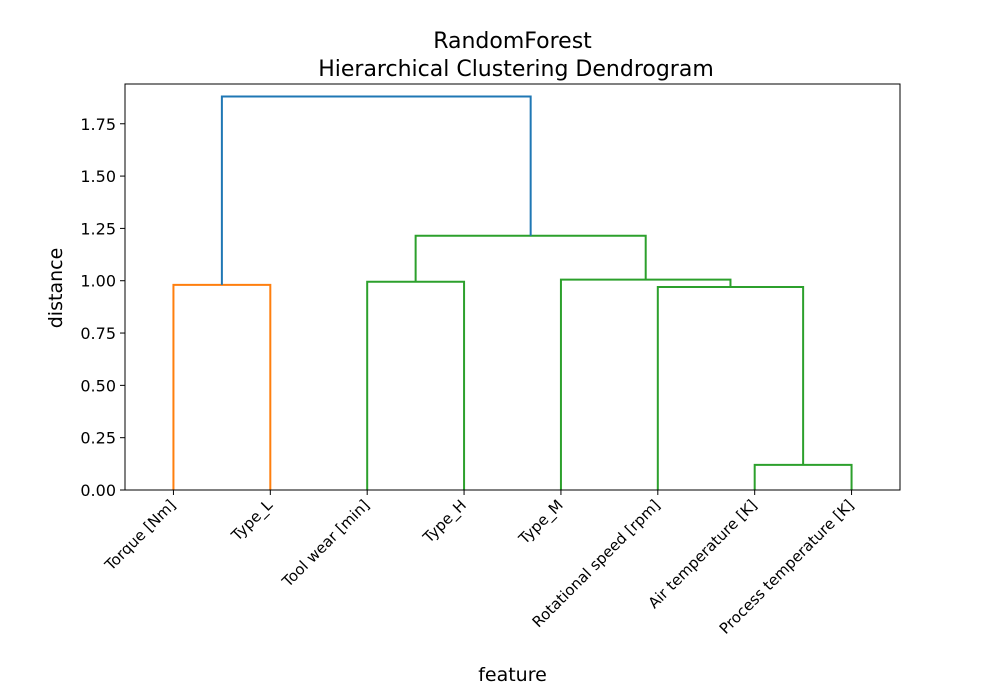 This screenshot has height=700, width=1000. I want to click on x-tick-label: Torque [Nm], so click(140, 535).